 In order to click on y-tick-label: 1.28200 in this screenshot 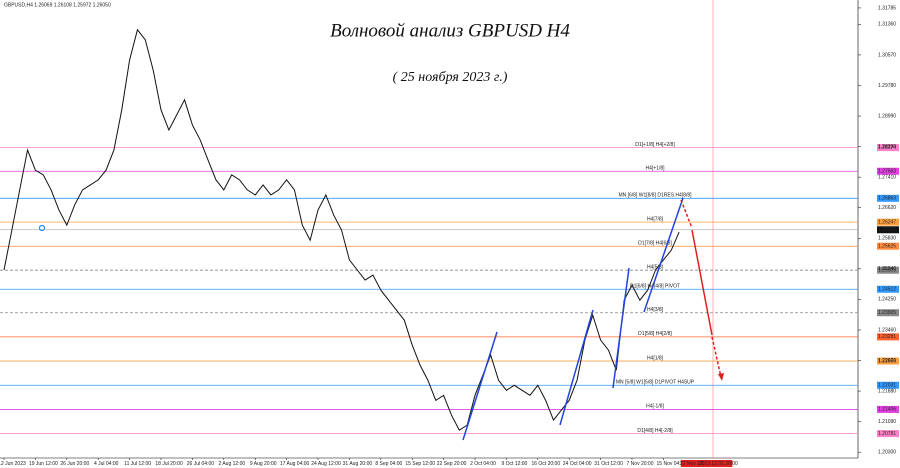, I will do `click(887, 147)`.